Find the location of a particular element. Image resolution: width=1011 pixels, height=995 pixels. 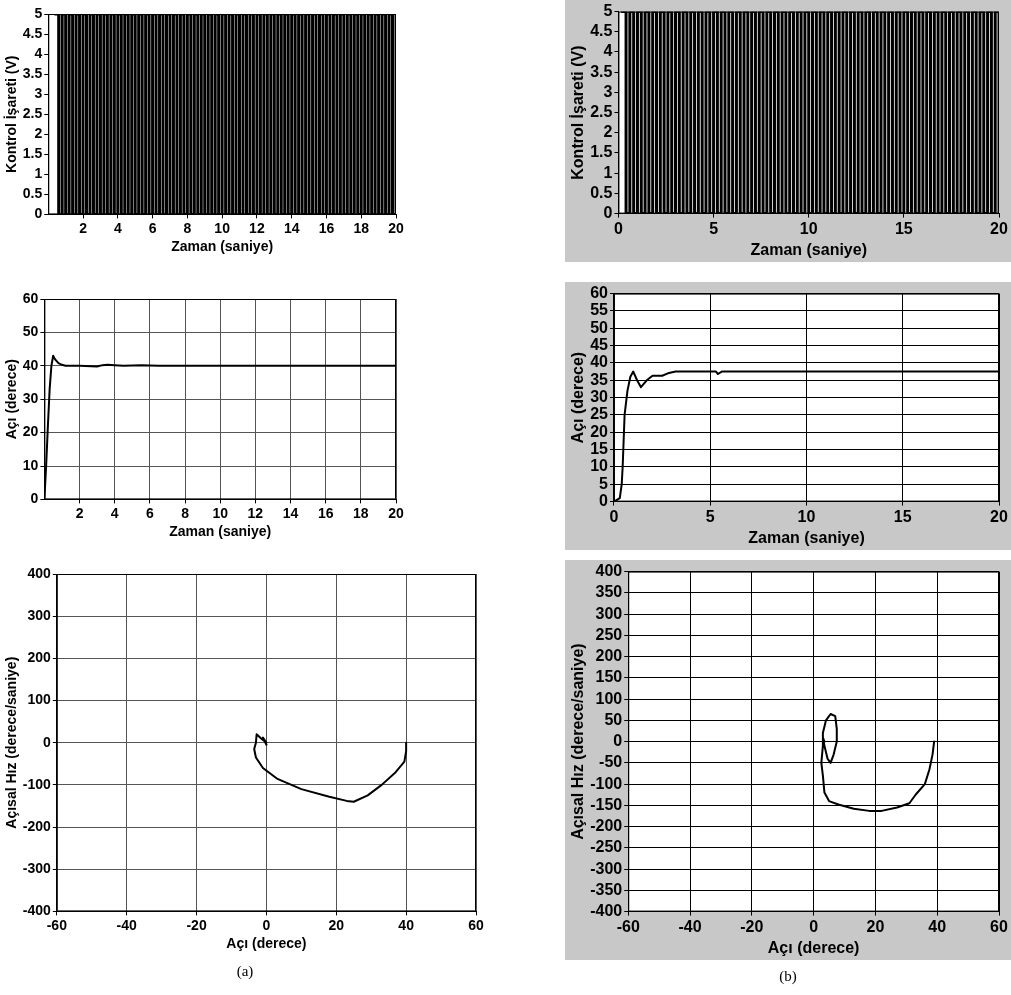

x-tick-label: -40 is located at coordinates (127, 924).